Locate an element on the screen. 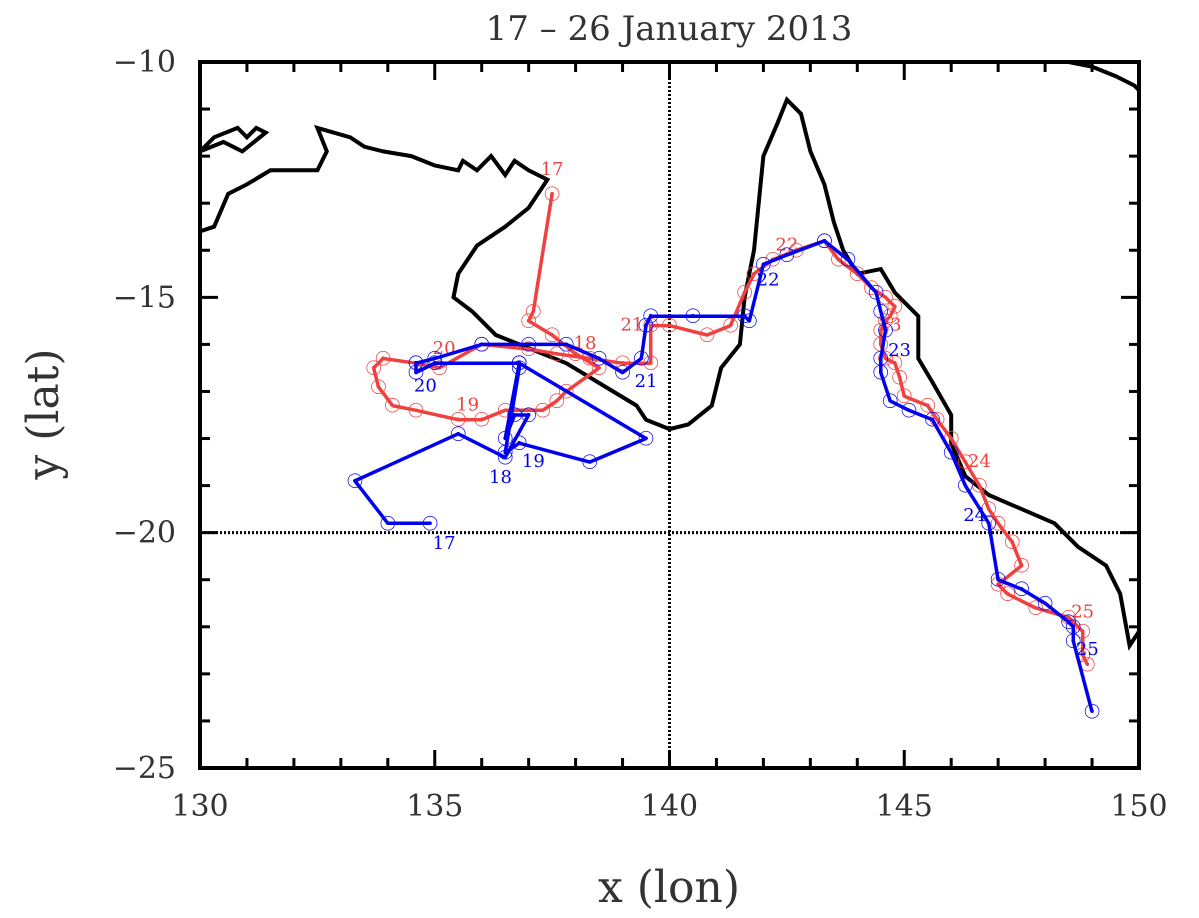 This screenshot has height=918, width=1199. x-tick-label: 140 is located at coordinates (669, 806).